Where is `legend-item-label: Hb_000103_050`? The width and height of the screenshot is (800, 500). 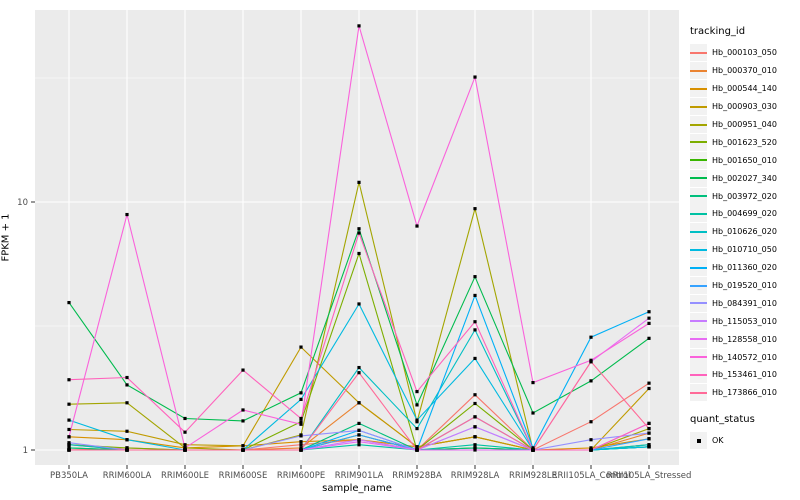 legend-item-label: Hb_000103_050 is located at coordinates (744, 53).